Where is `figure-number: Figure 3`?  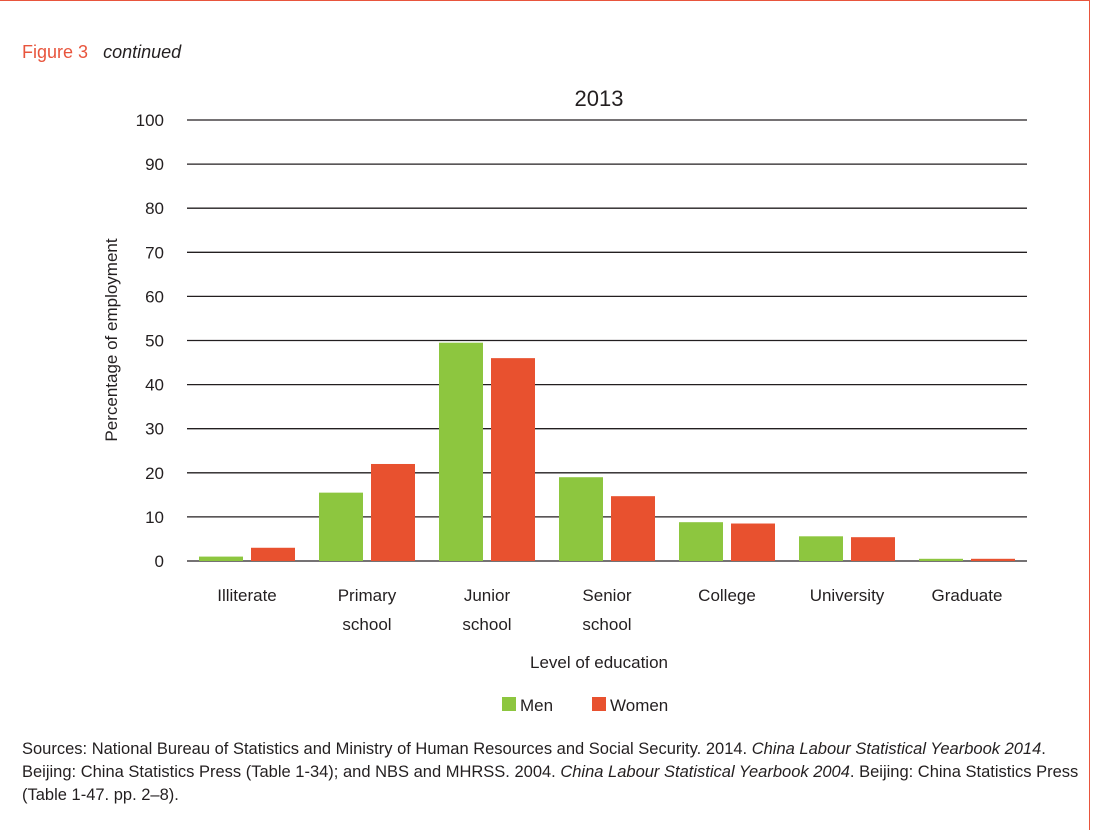 figure-number: Figure 3 is located at coordinates (55, 52).